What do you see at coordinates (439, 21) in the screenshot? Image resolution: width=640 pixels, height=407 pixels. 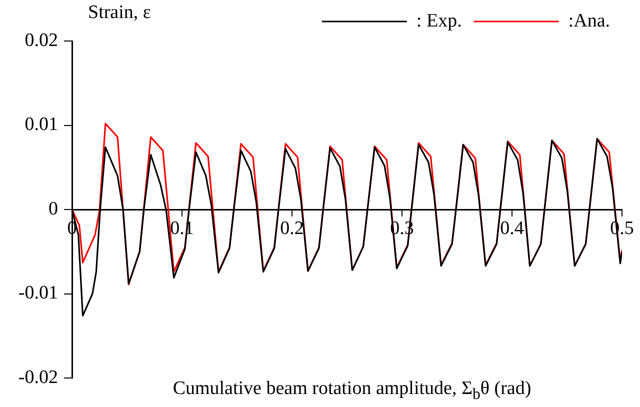 I see `legend-label: : Exp.` at bounding box center [439, 21].